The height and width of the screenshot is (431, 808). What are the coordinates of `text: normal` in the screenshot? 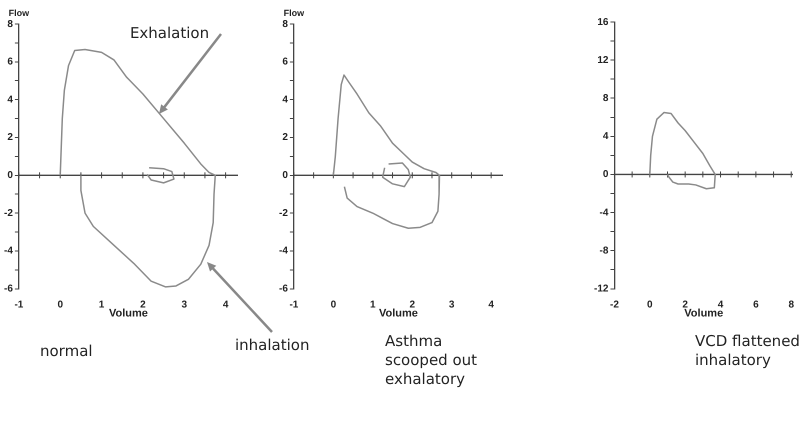 It's located at (67, 351).